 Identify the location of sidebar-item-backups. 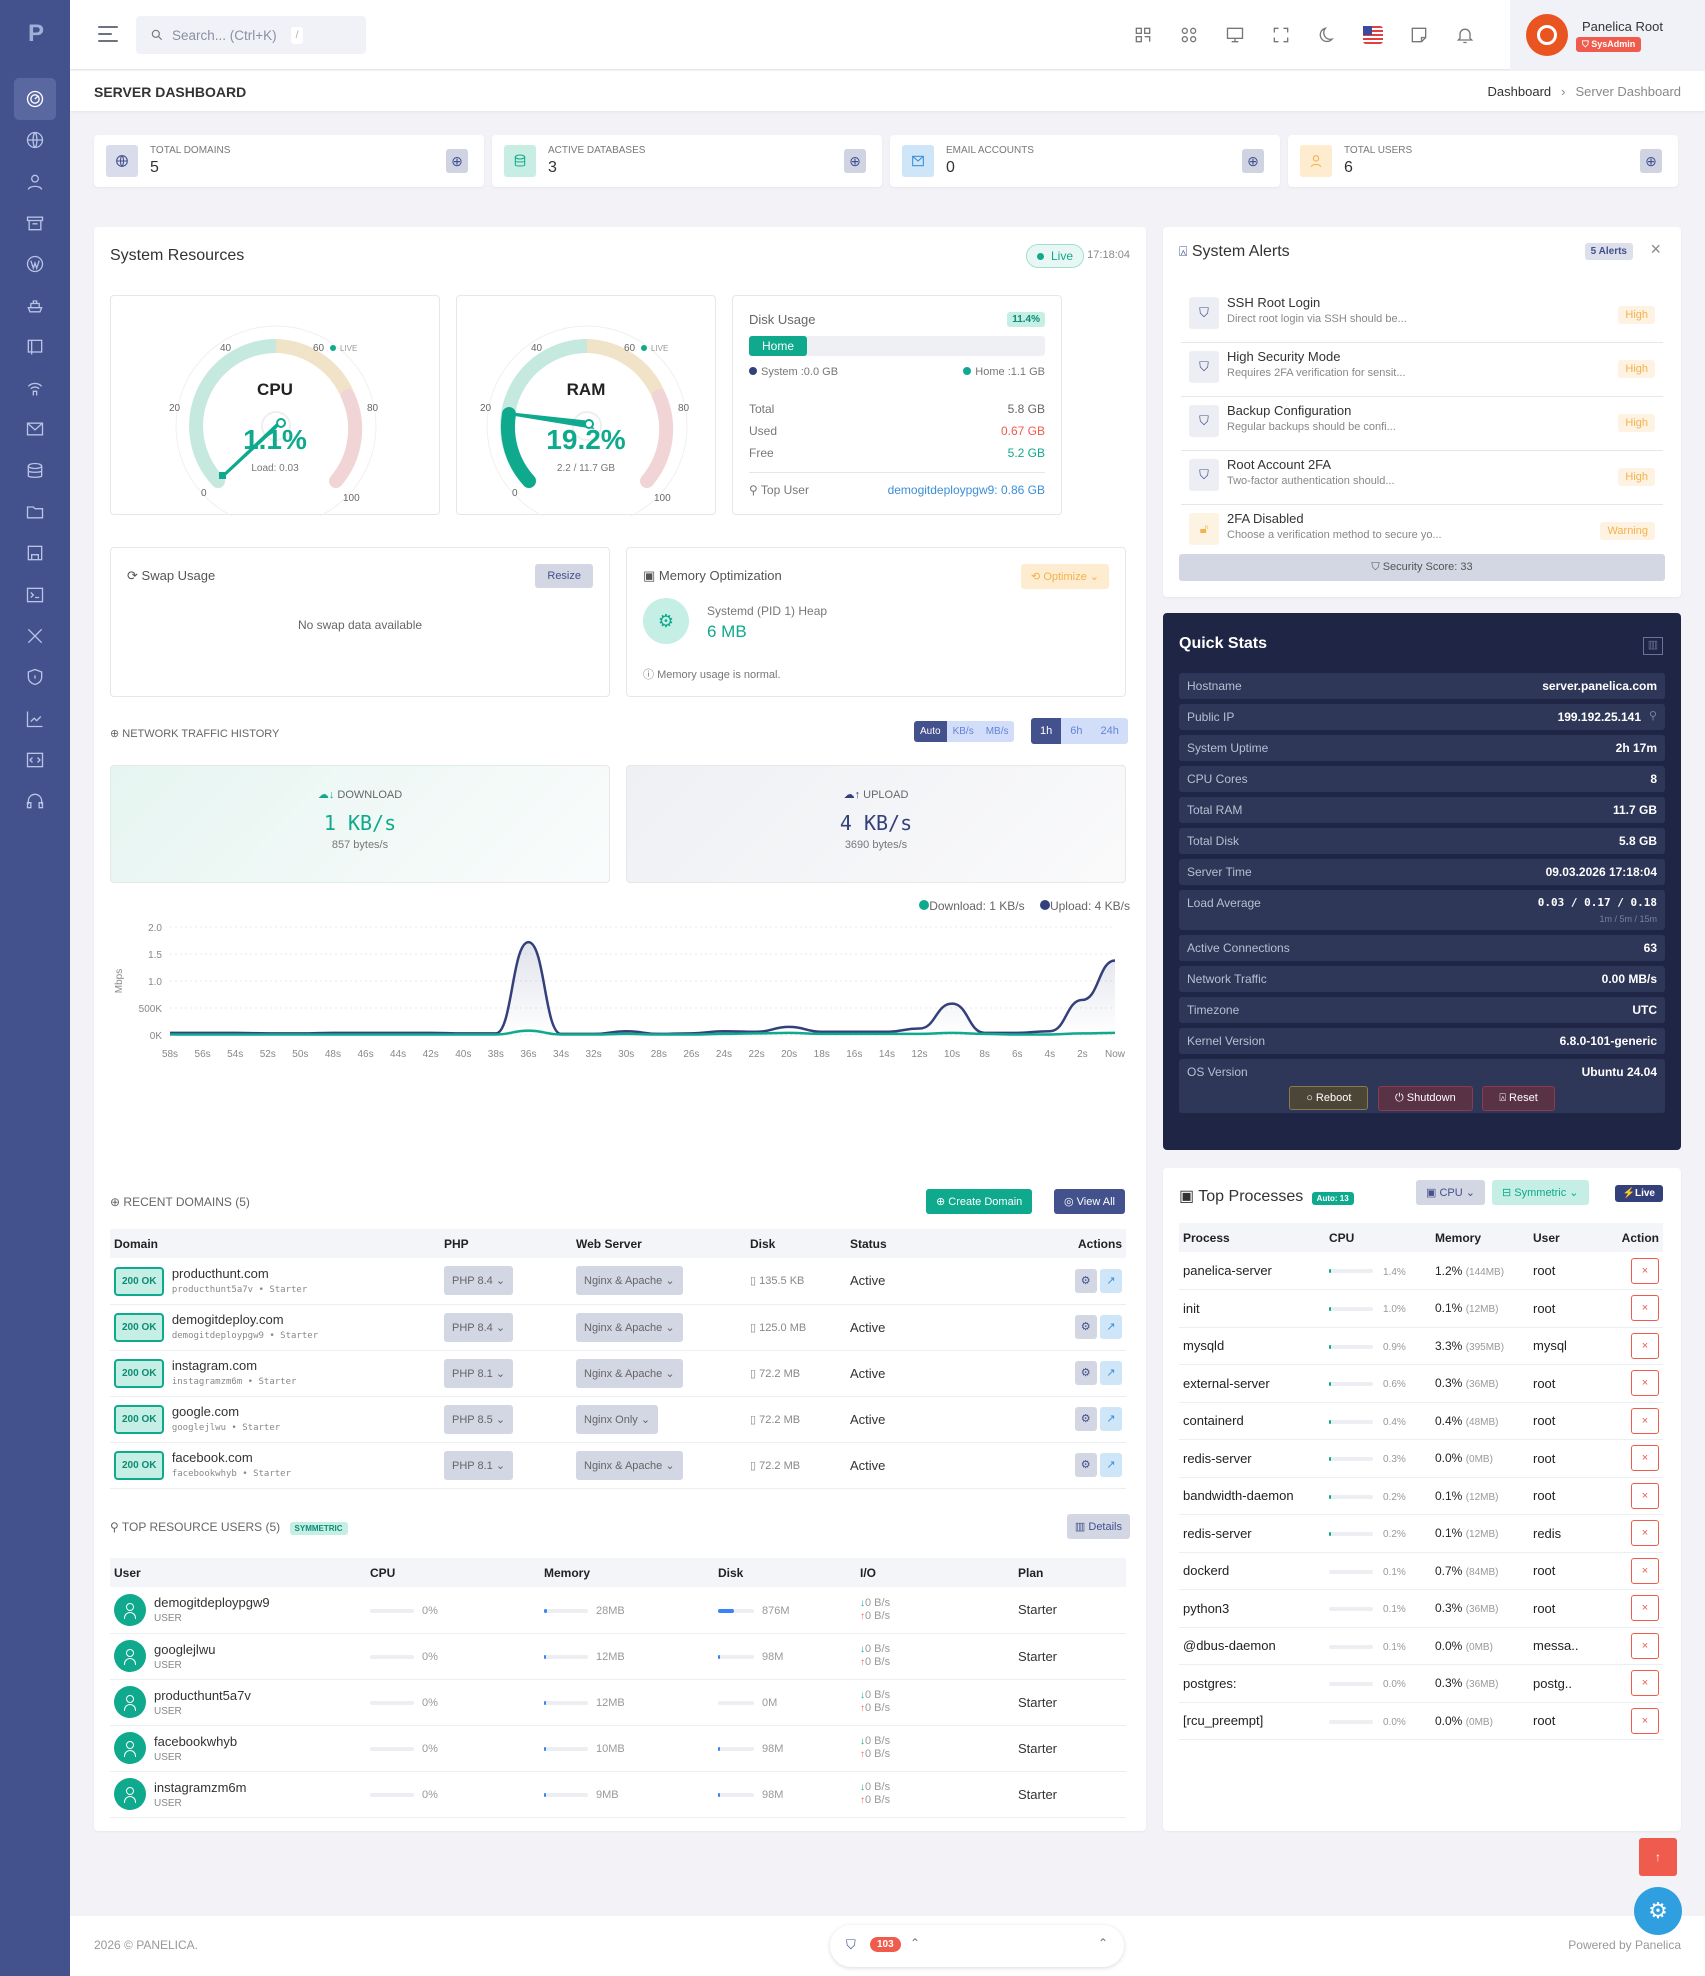
(35, 347).